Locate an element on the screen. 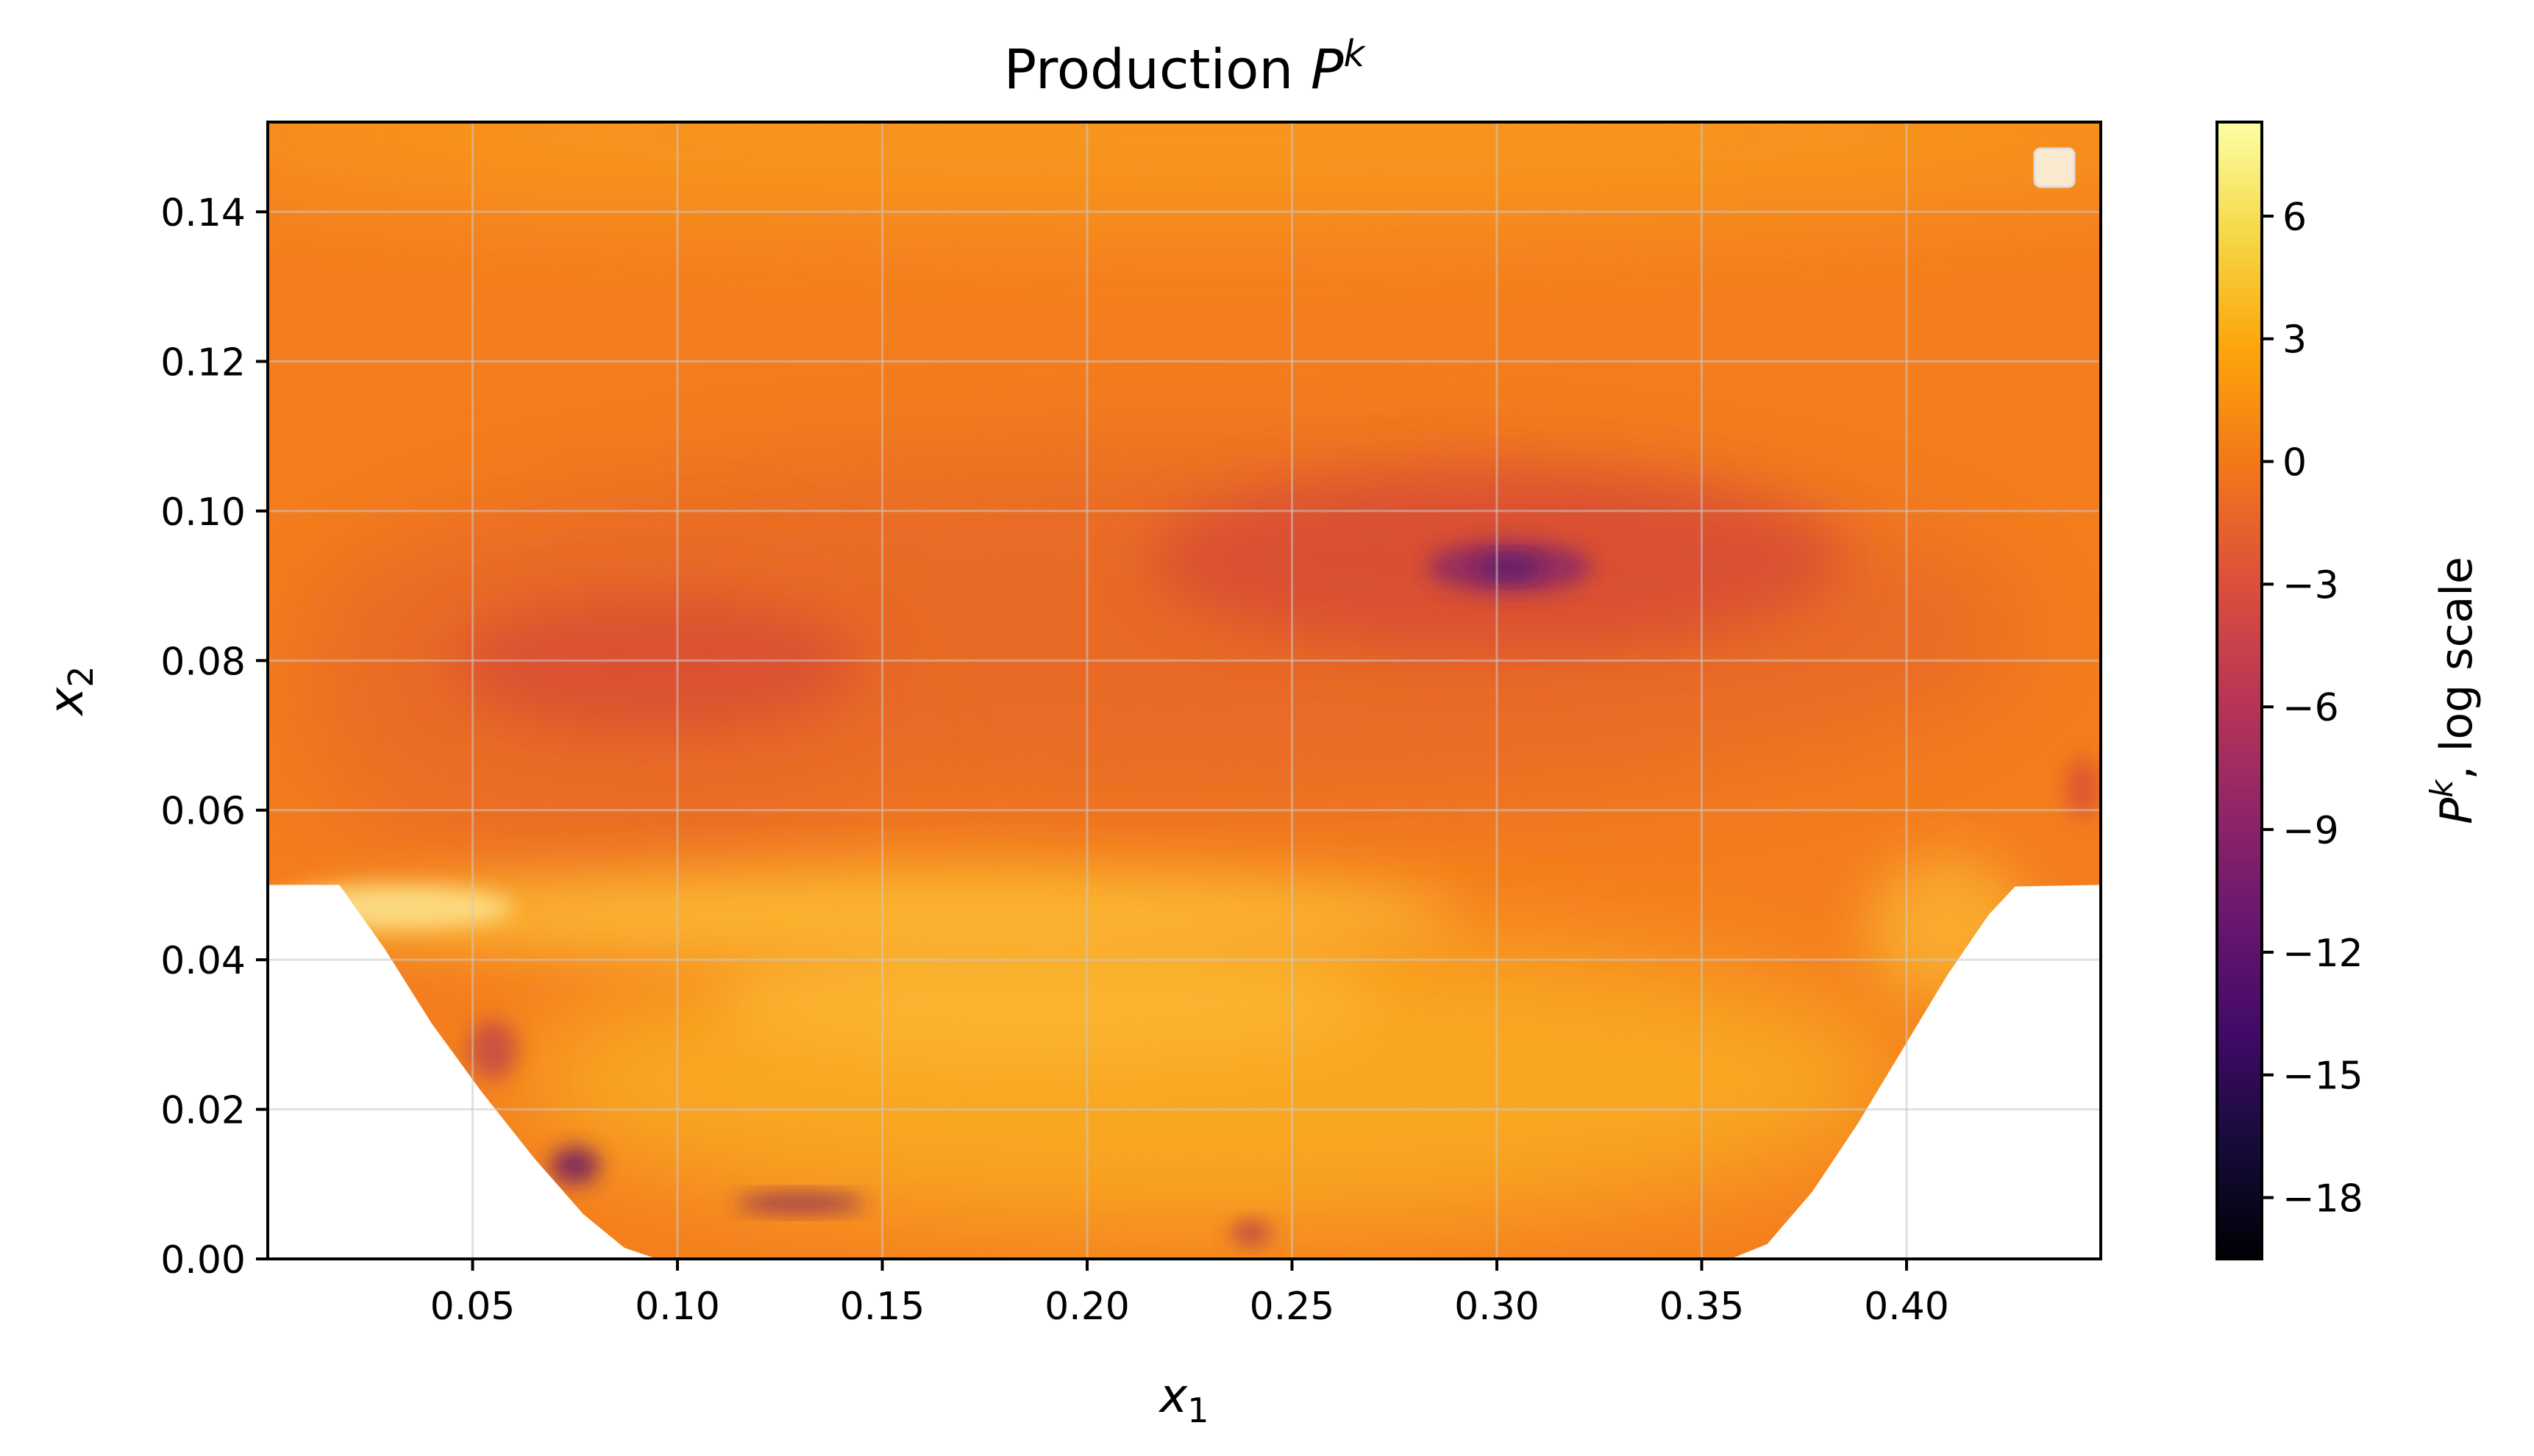 The width and height of the screenshot is (2534, 1456). x-axis-ticks: 0.05 0.10 0.15 0.20 0.25 0.30 0.35 0.40 is located at coordinates (1189, 1294).